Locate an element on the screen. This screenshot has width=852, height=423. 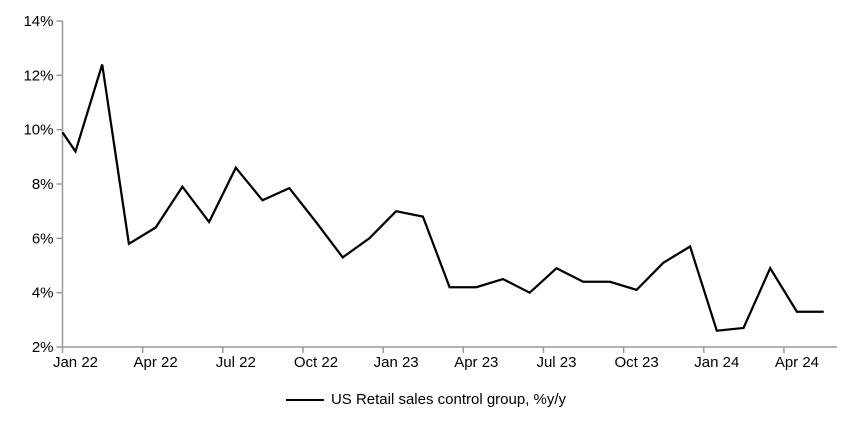
y-tick-label: 14% is located at coordinates (38, 21).